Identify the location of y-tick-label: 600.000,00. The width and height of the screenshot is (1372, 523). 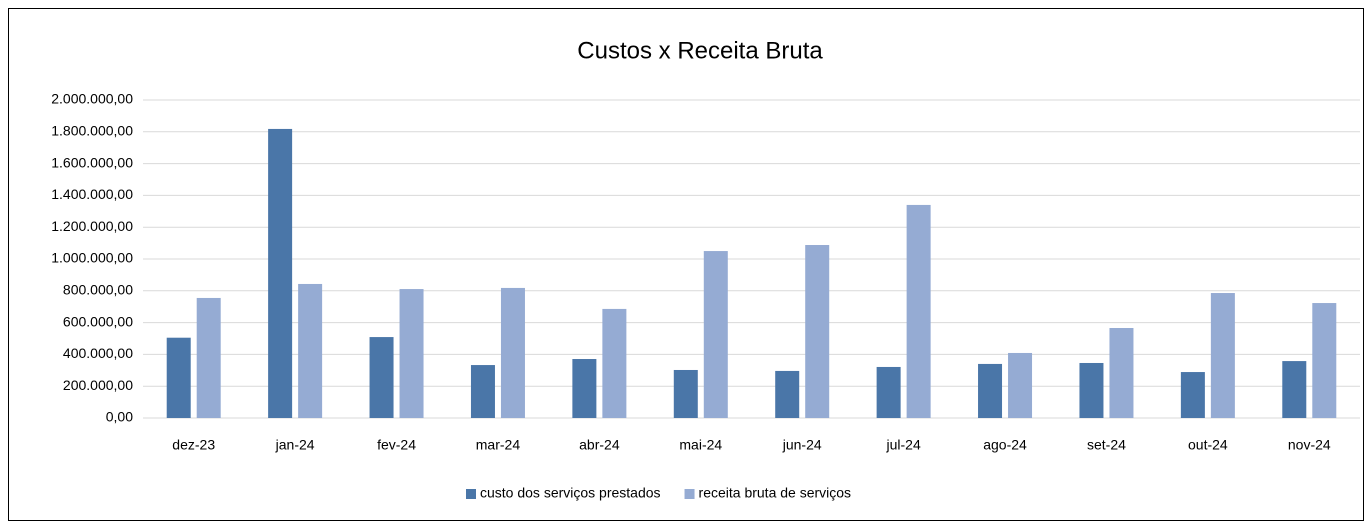
(98, 321).